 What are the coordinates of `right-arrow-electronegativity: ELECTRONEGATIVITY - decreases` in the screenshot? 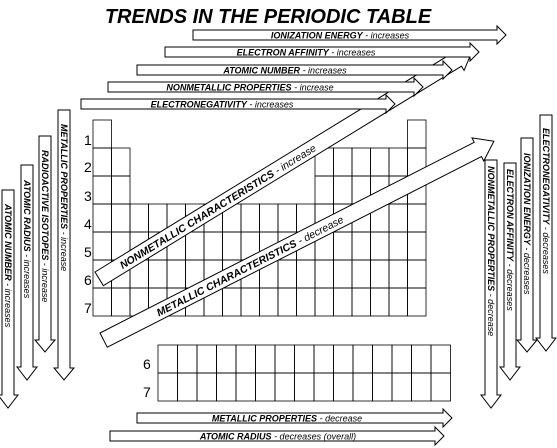 It's located at (545, 233).